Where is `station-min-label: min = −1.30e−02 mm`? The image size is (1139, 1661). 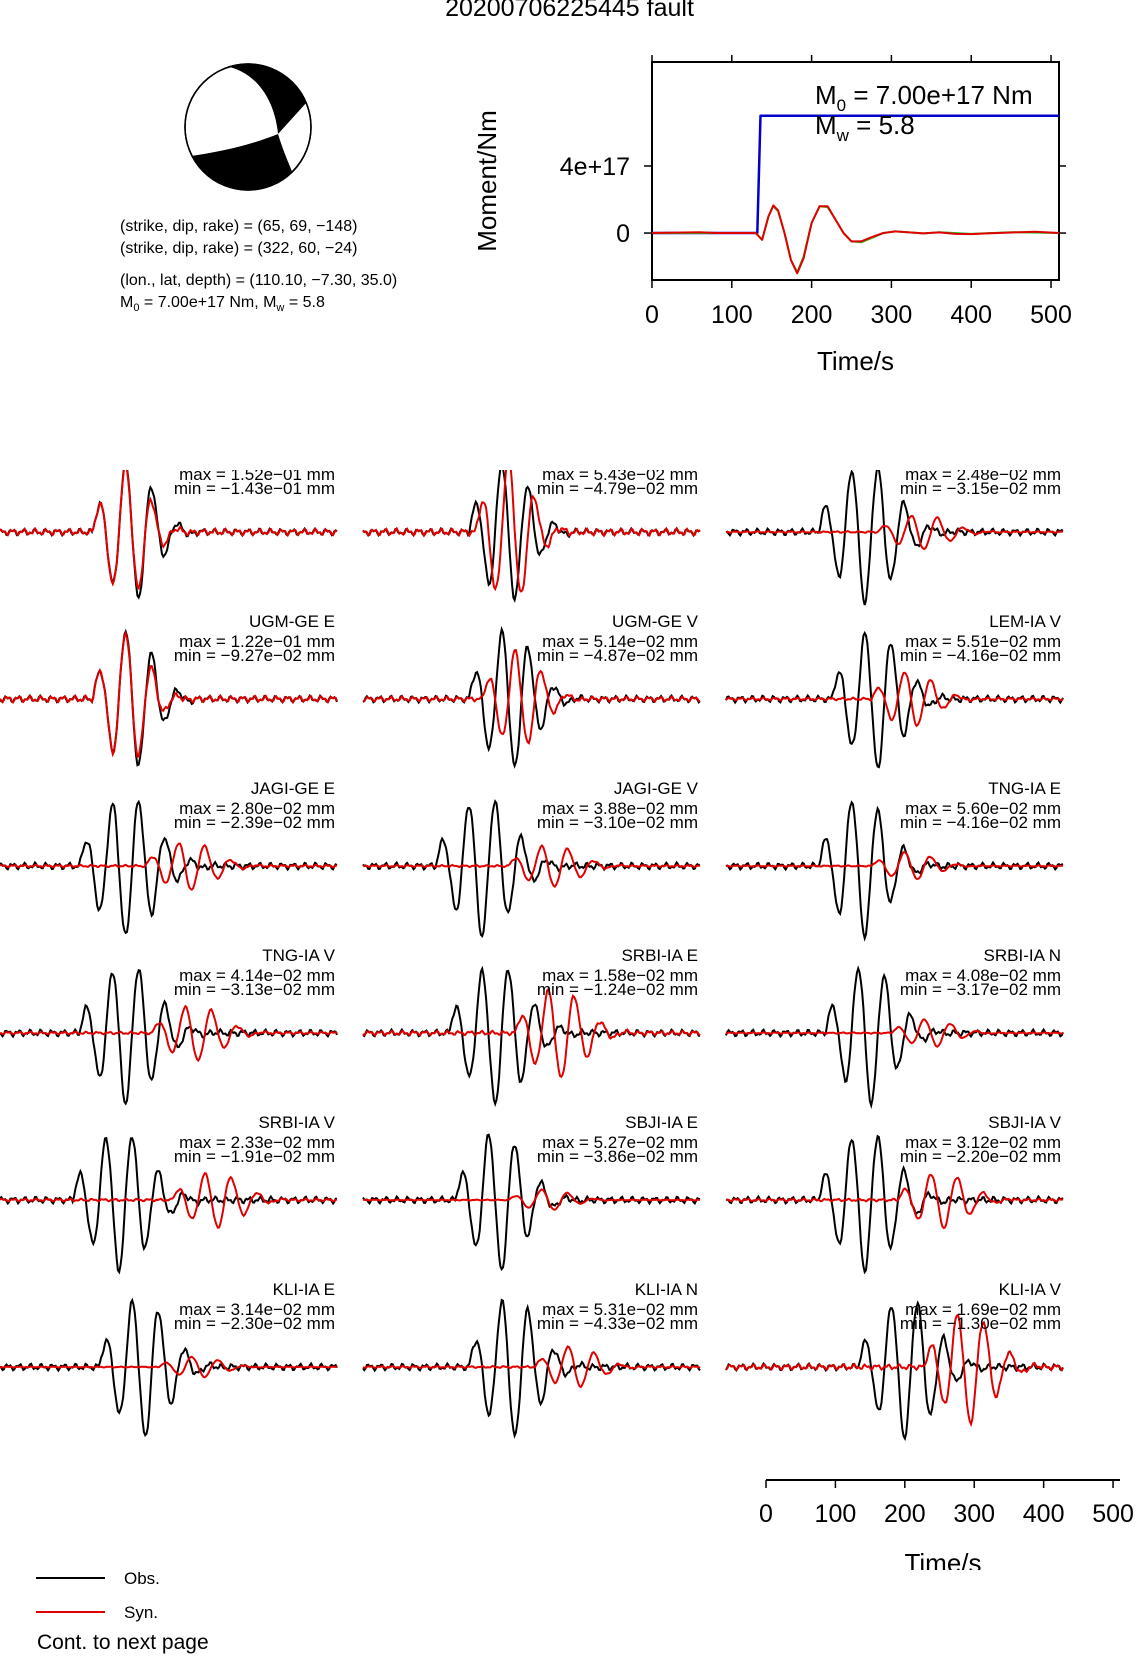
station-min-label: min = −1.30e−02 mm is located at coordinates (980, 1323).